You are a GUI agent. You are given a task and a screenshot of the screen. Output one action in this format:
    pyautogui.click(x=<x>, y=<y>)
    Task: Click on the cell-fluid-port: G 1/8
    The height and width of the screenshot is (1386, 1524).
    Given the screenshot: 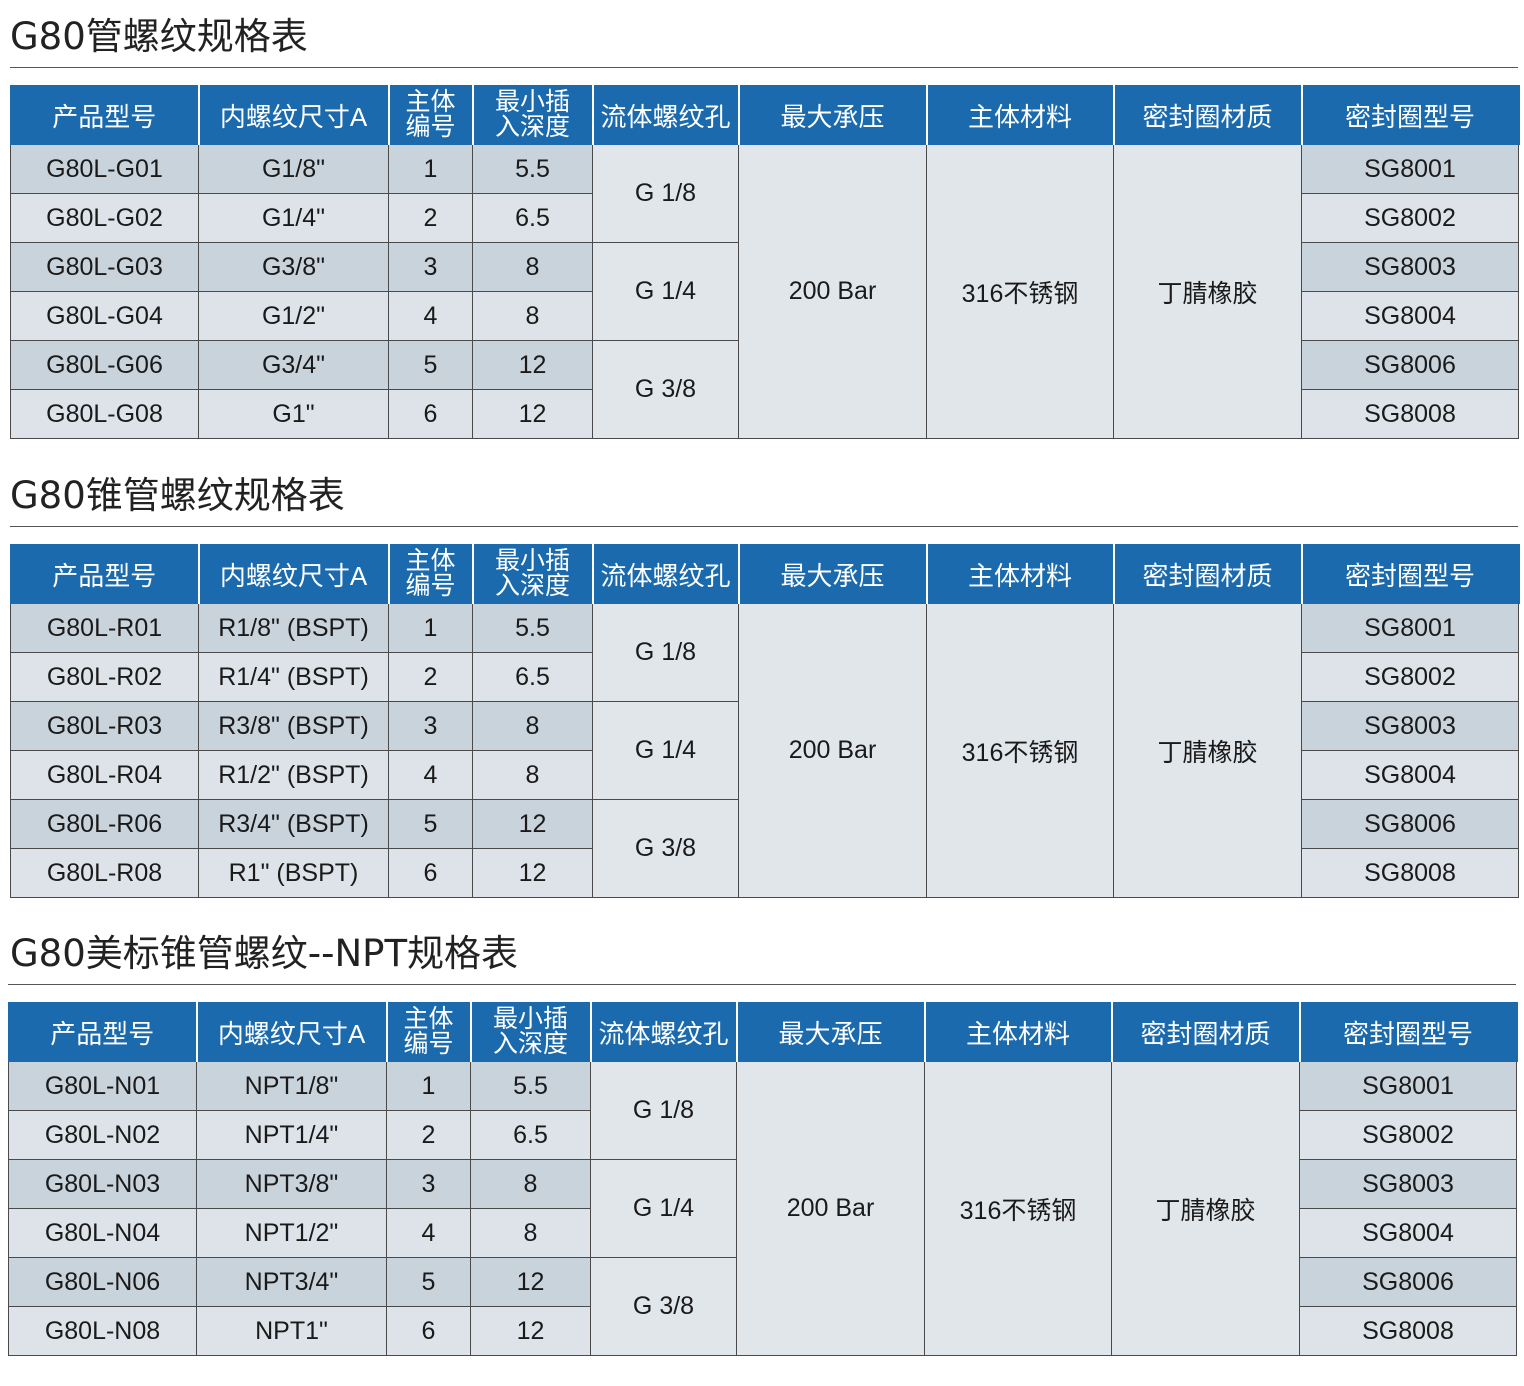 What is the action you would take?
    pyautogui.click(x=663, y=1110)
    